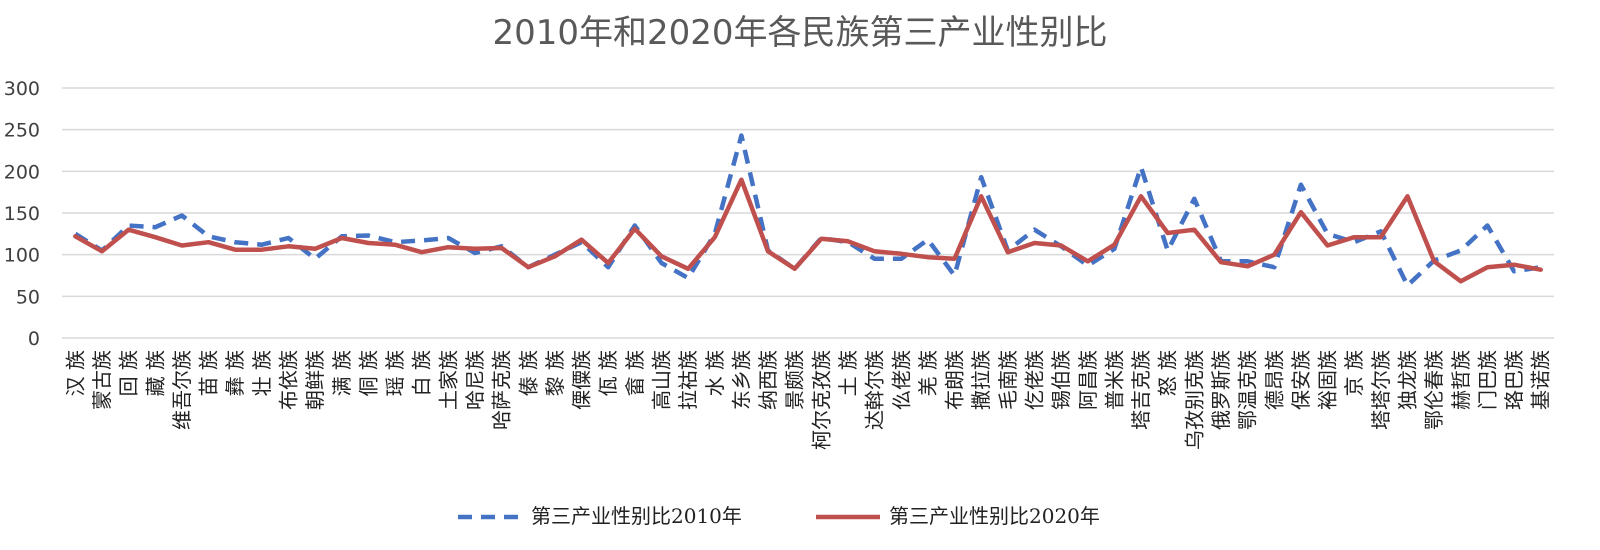 This screenshot has height=550, width=1600. Describe the element at coordinates (901, 380) in the screenshot. I see `x-tick-label: 仫佬族` at that location.